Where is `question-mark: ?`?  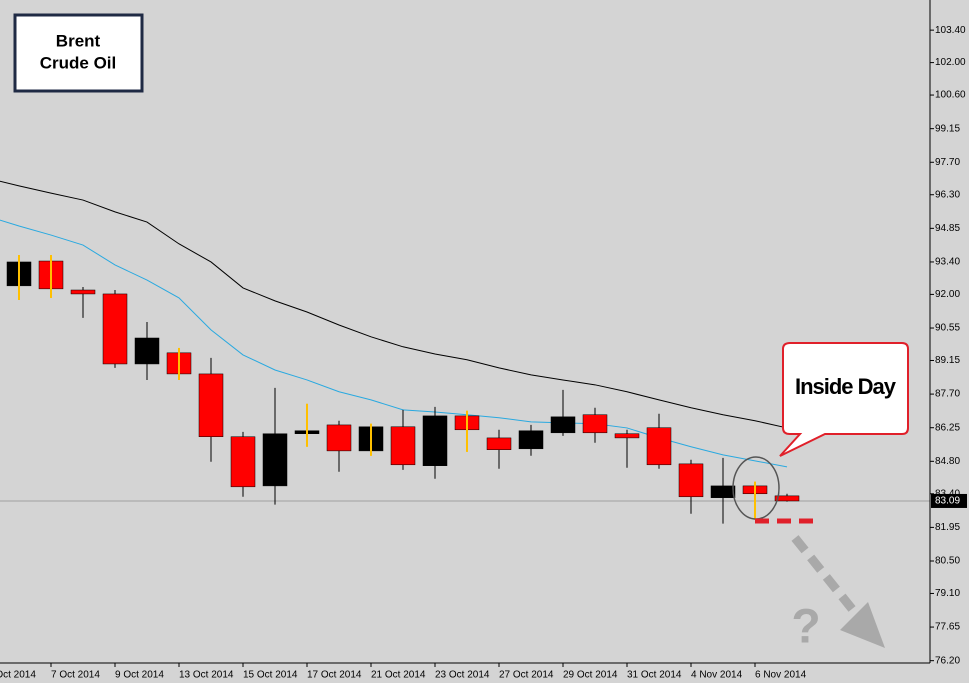 question-mark: ? is located at coordinates (805, 627).